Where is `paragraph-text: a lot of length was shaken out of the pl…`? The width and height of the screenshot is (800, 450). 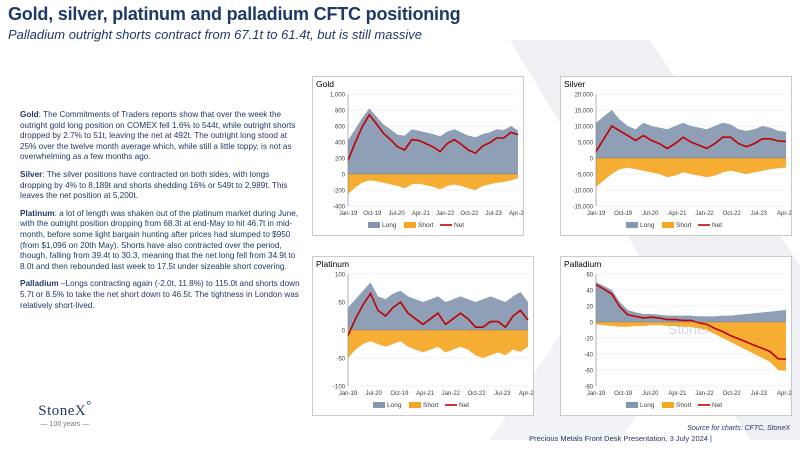
paragraph-text: a lot of length was shaken out of the pl… is located at coordinates (159, 239).